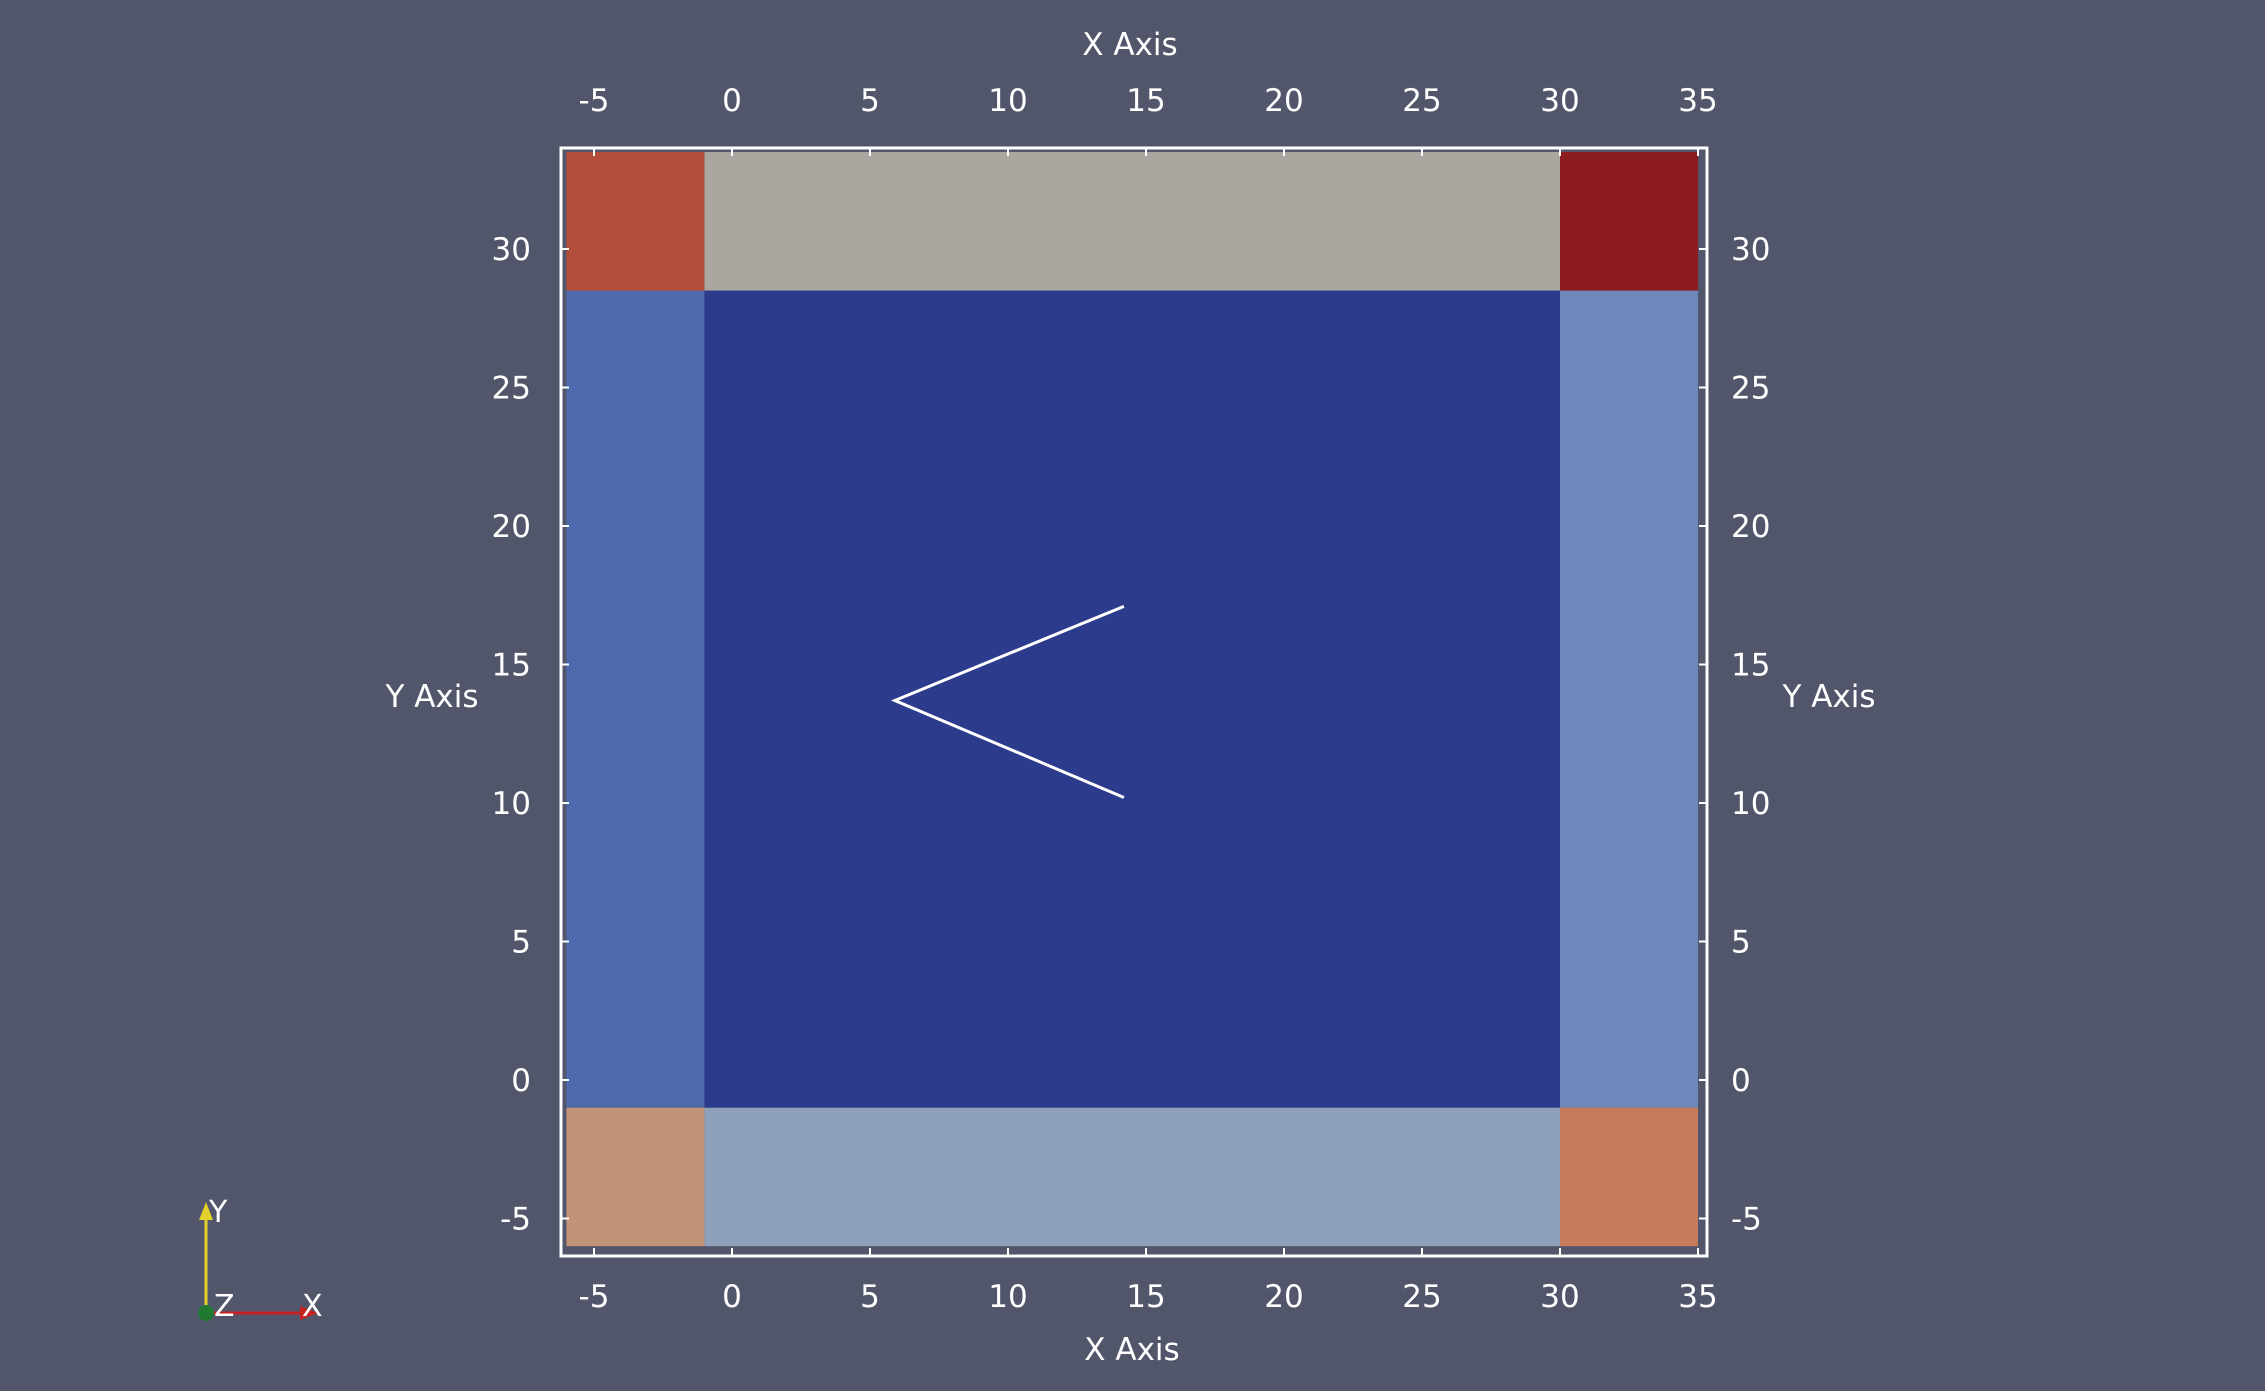 This screenshot has height=1391, width=2265. I want to click on x-tick-label-bottom: 5, so click(870, 1297).